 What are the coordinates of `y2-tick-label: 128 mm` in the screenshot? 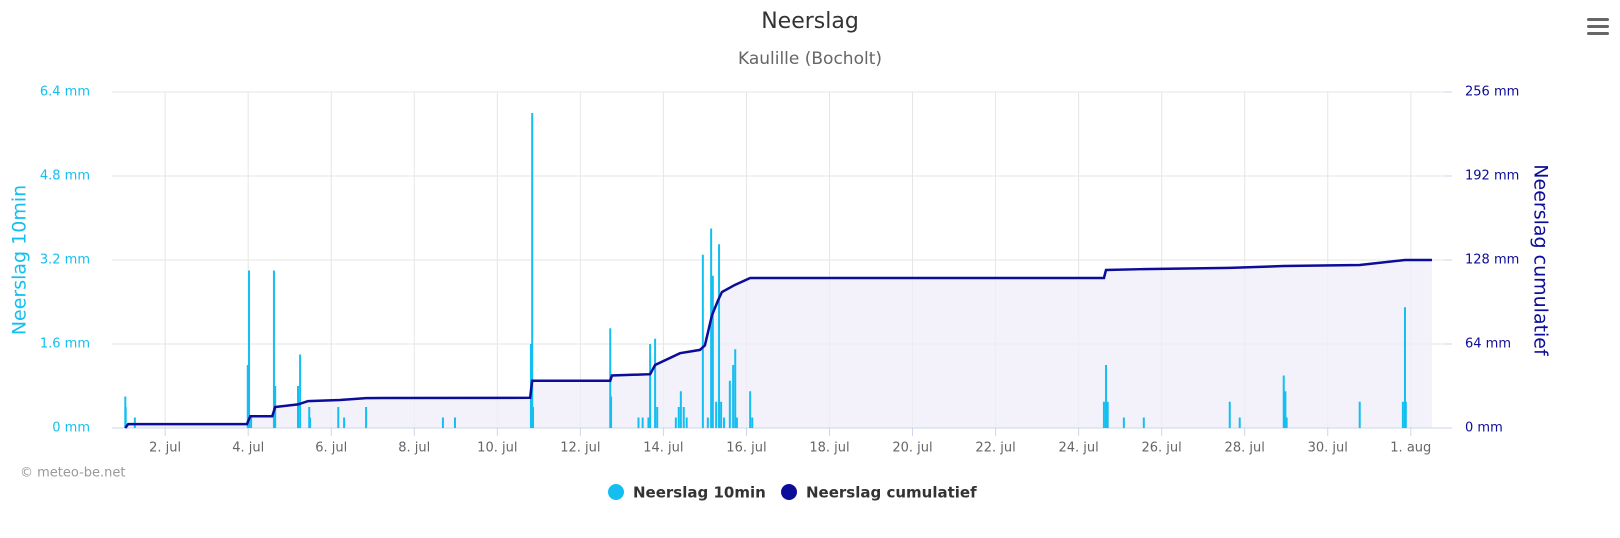 It's located at (1492, 260).